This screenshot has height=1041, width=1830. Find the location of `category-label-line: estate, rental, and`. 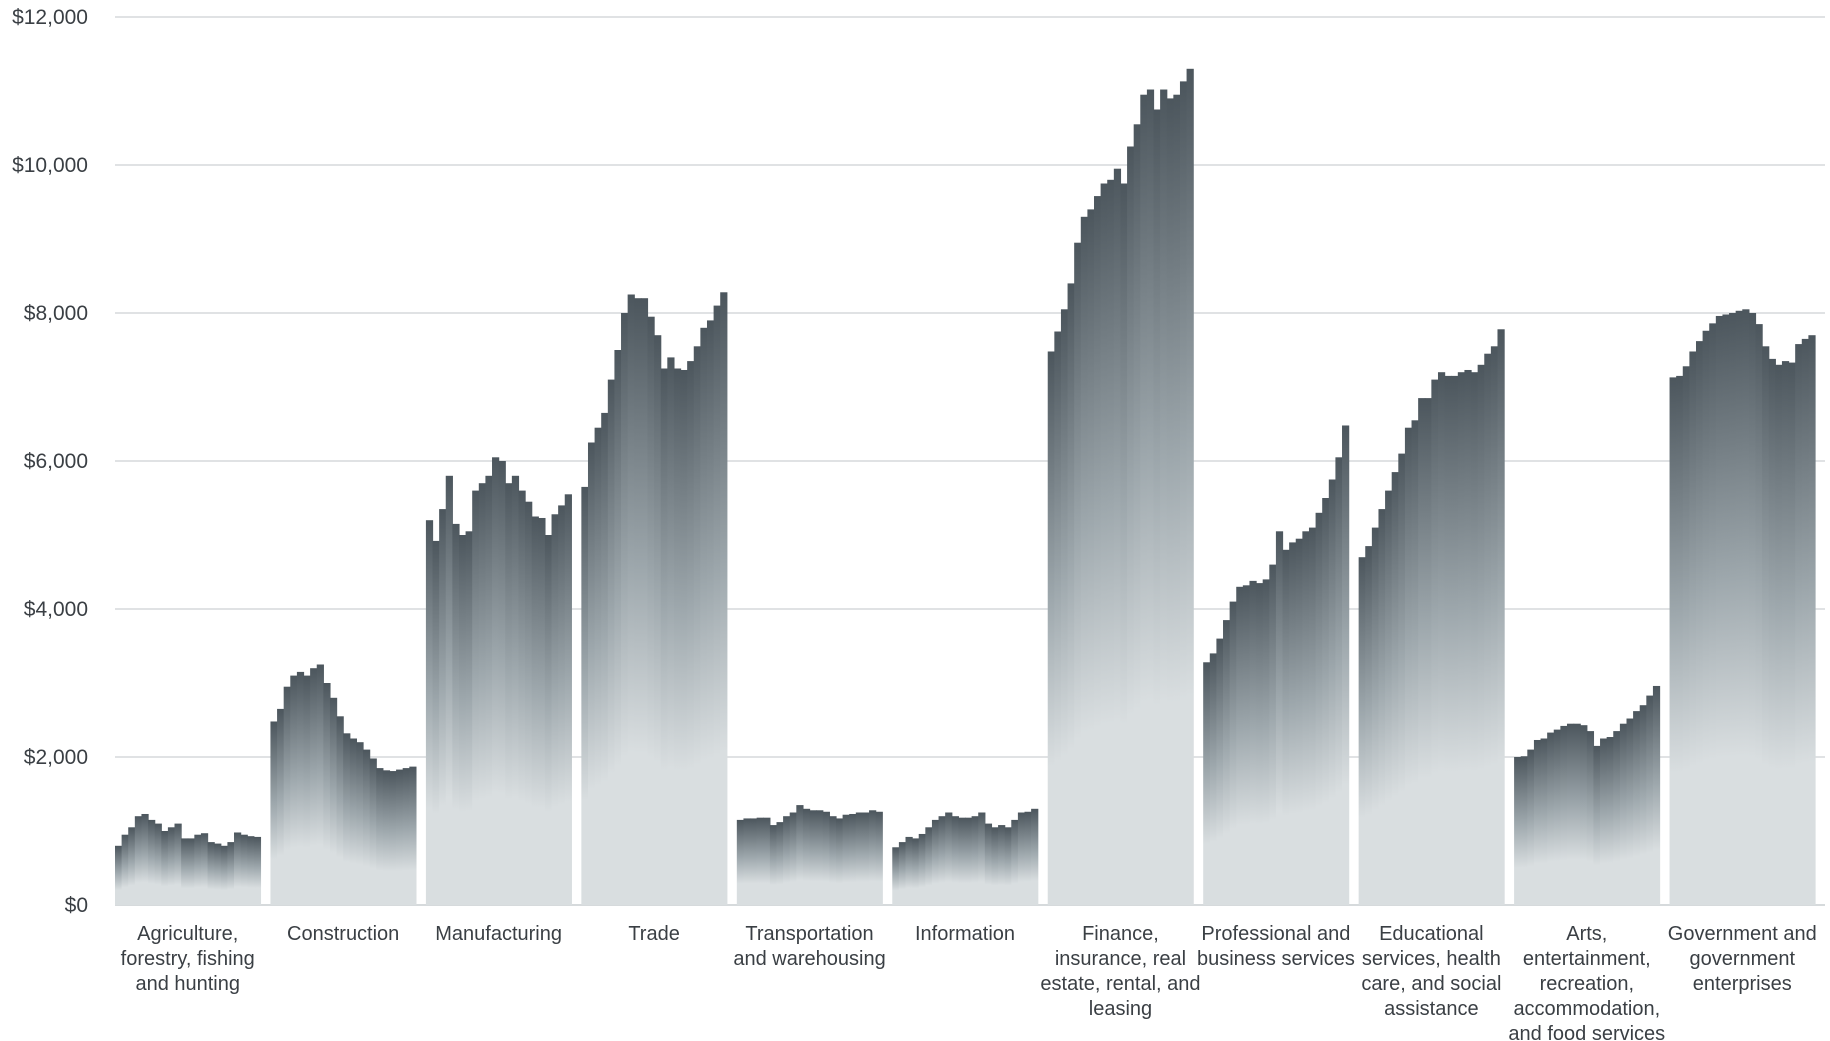

category-label-line: estate, rental, and is located at coordinates (1120, 984).